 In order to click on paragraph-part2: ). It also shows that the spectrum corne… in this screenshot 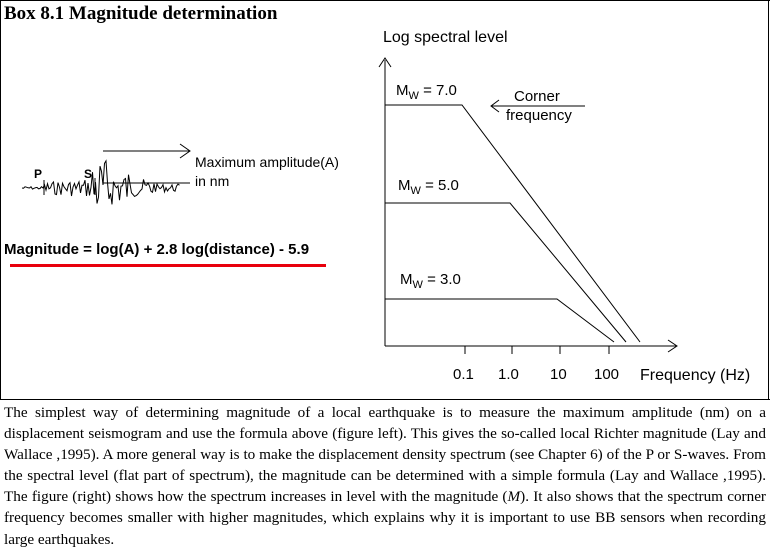, I will do `click(385, 518)`.